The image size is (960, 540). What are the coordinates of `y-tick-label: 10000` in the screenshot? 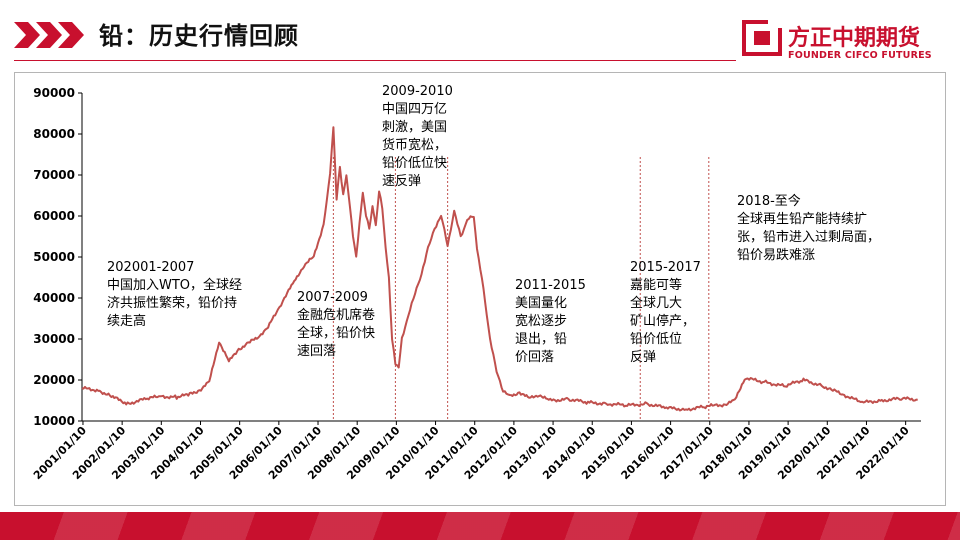 It's located at (54, 421).